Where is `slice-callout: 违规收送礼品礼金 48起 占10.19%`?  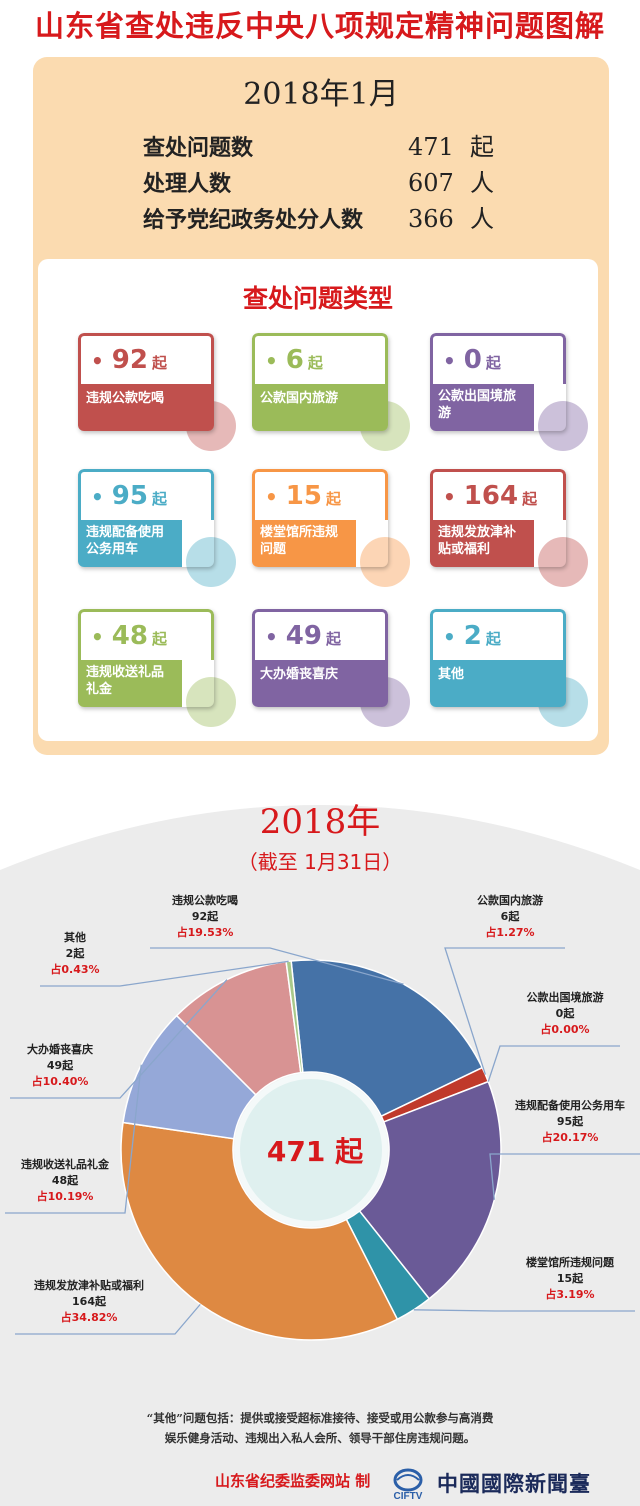
slice-callout: 违规收送礼品礼金 48起 占10.19% is located at coordinates (65, 1181).